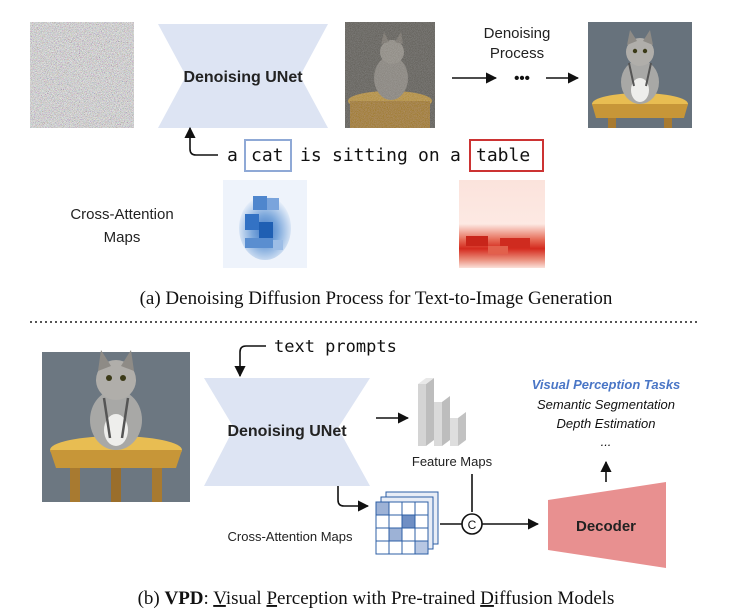  What do you see at coordinates (517, 33) in the screenshot?
I see `process-label-line1: Denoising` at bounding box center [517, 33].